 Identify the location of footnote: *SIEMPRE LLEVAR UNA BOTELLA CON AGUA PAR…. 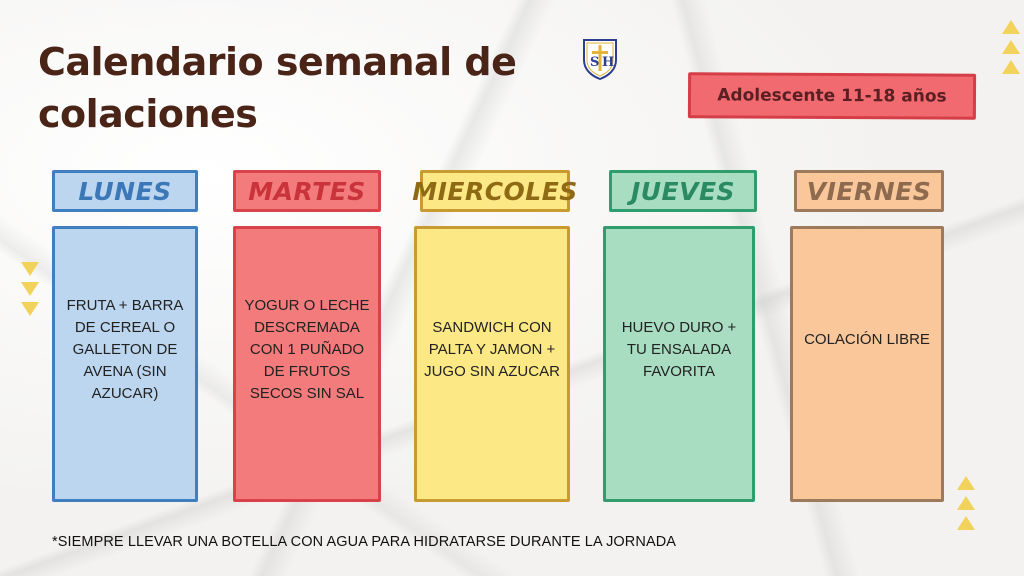
(364, 542).